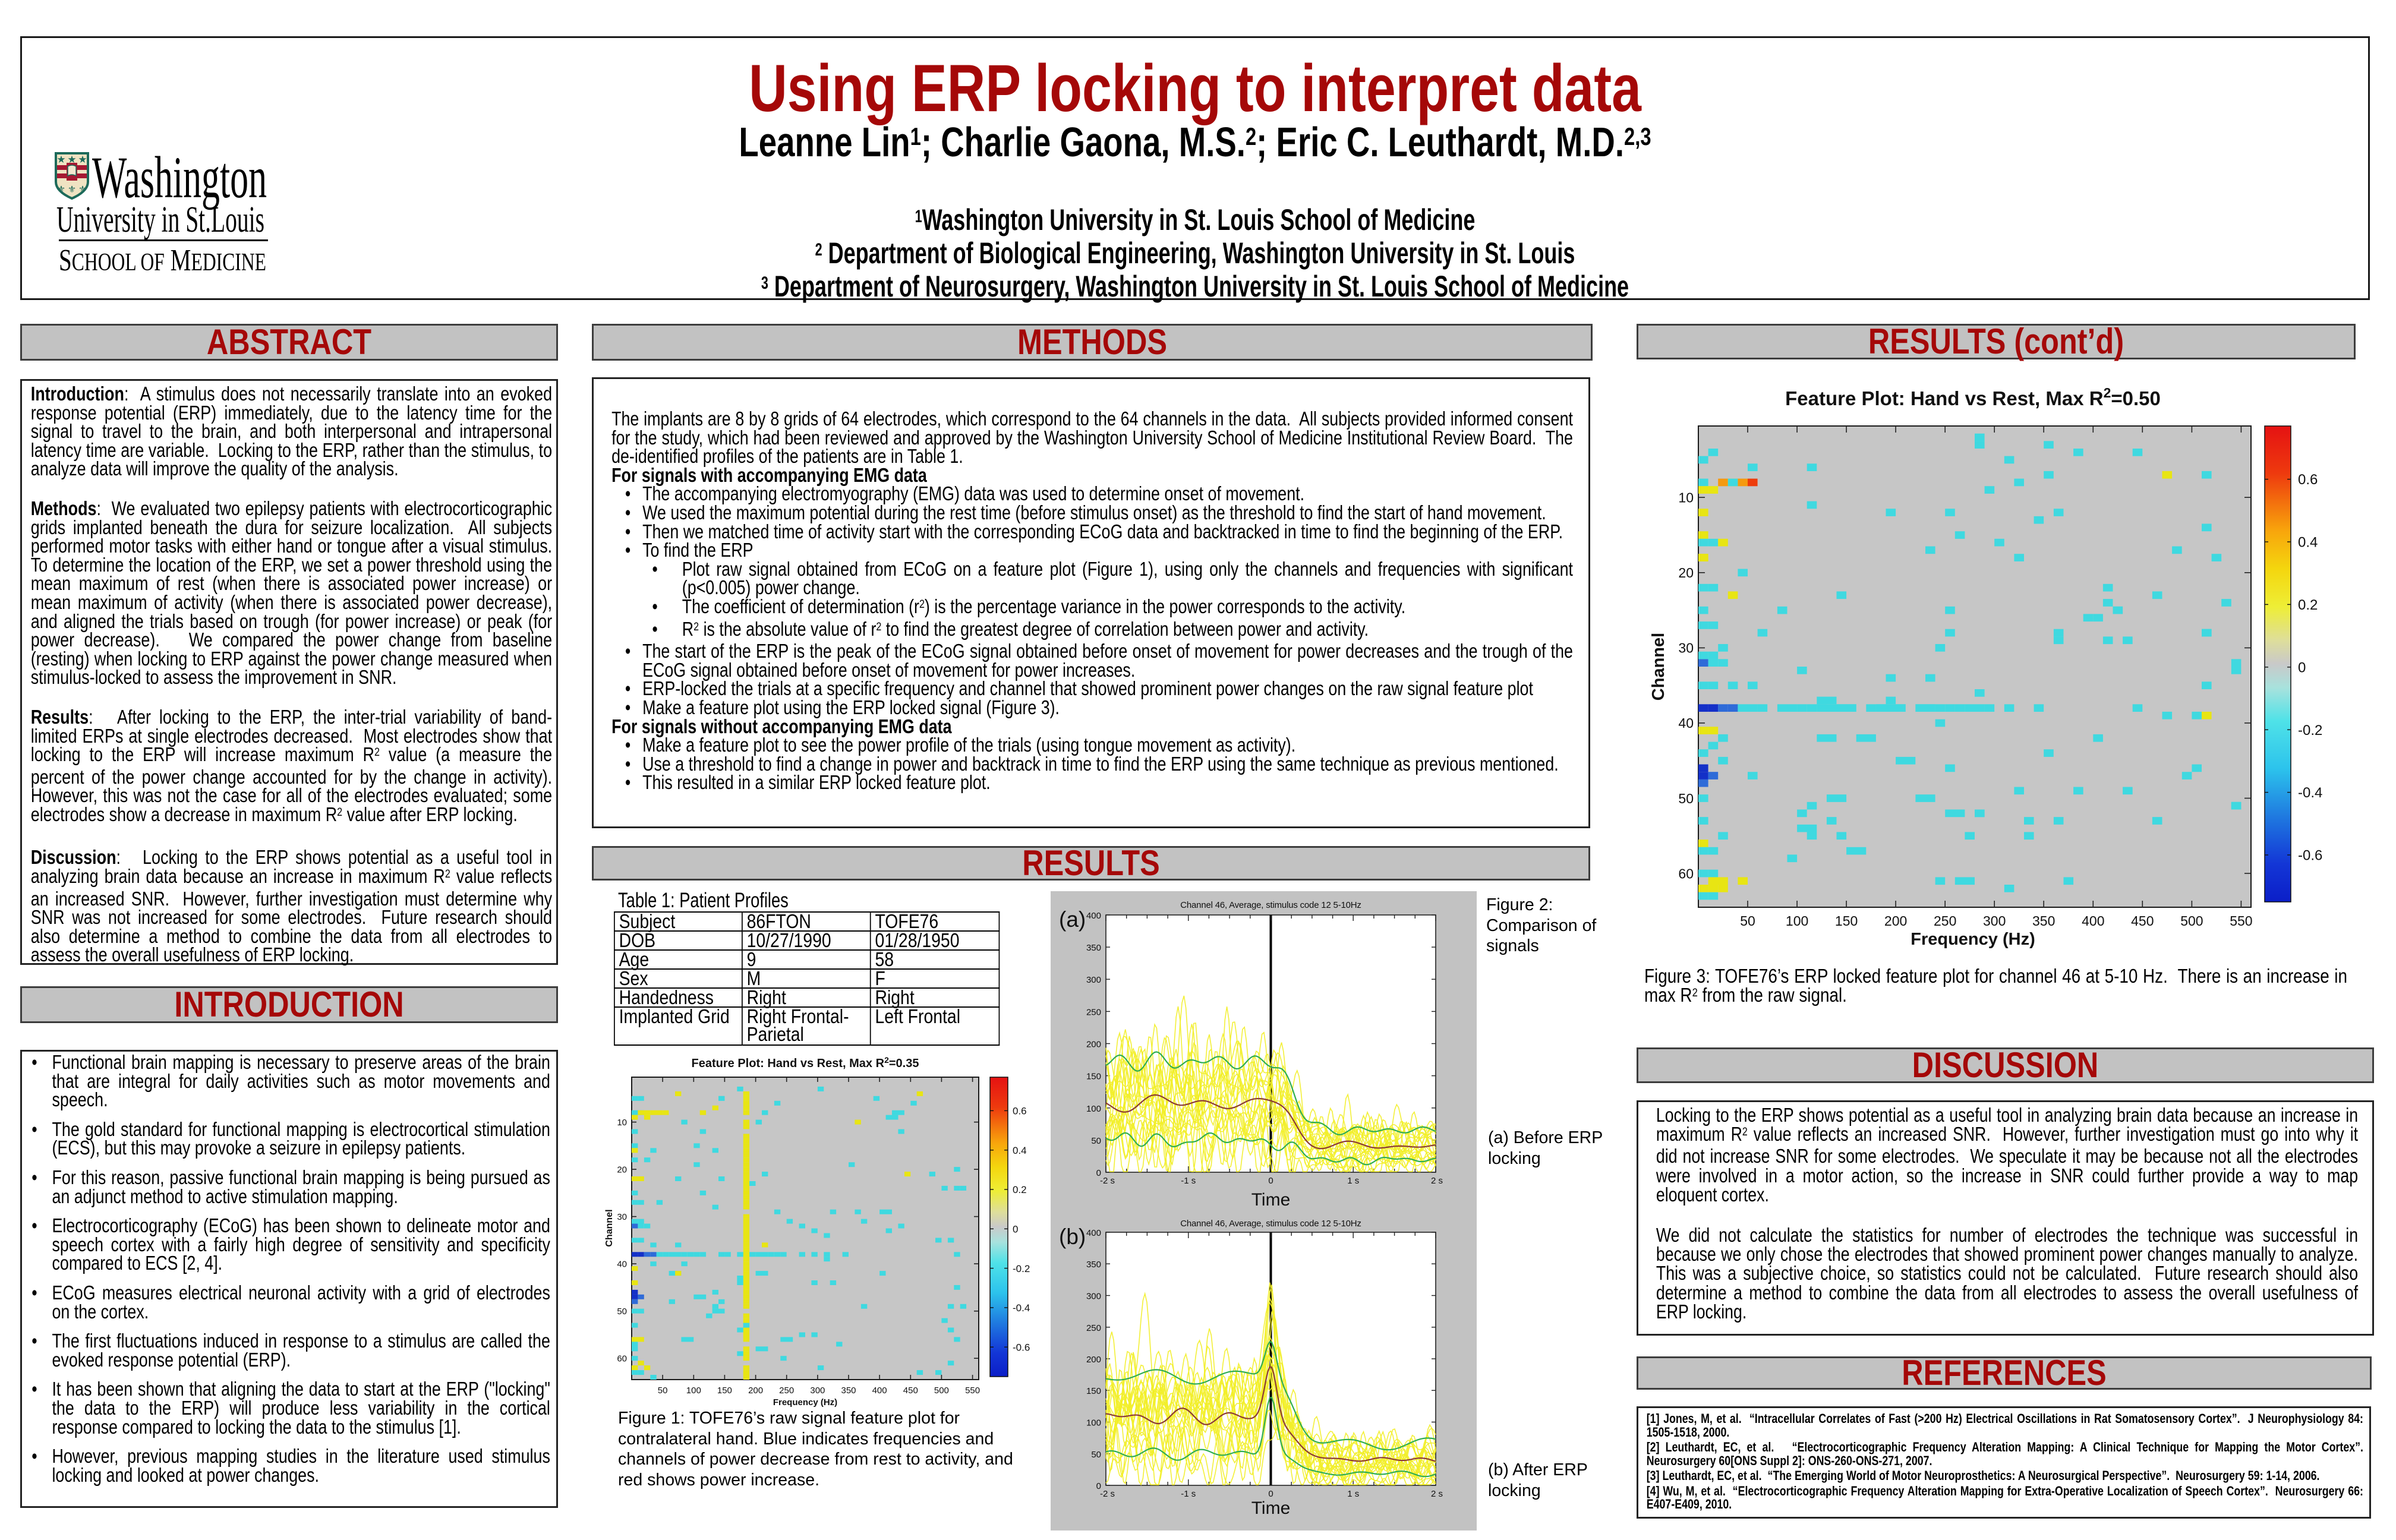  Describe the element at coordinates (160, 220) in the screenshot. I see `svg-text: University in St.Louis` at that location.